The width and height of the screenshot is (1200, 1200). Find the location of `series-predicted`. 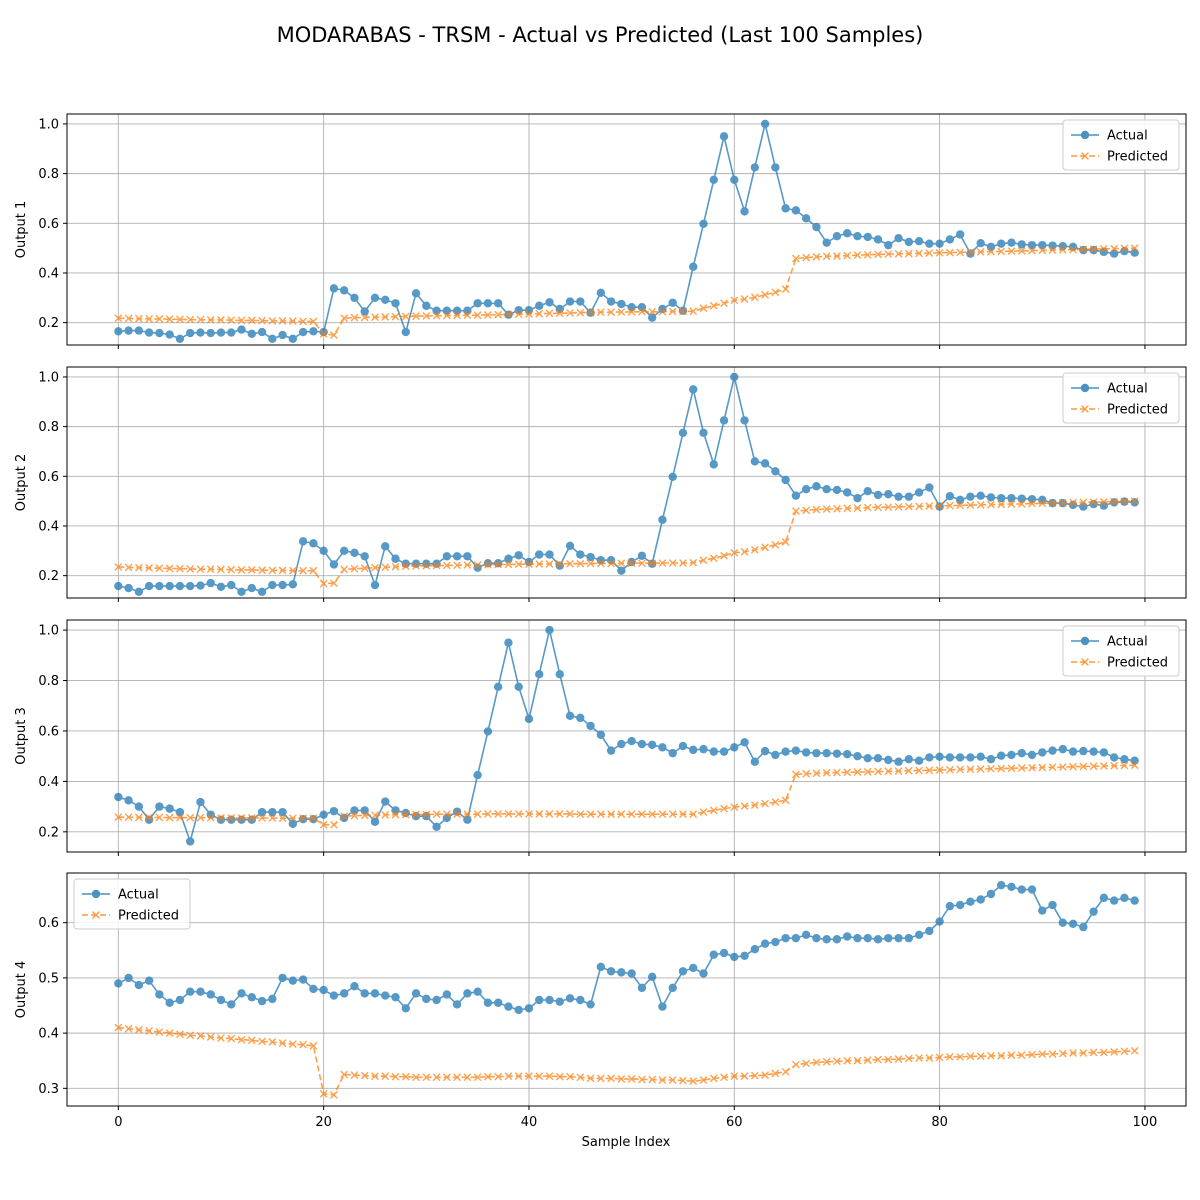

series-predicted is located at coordinates (626, 795).